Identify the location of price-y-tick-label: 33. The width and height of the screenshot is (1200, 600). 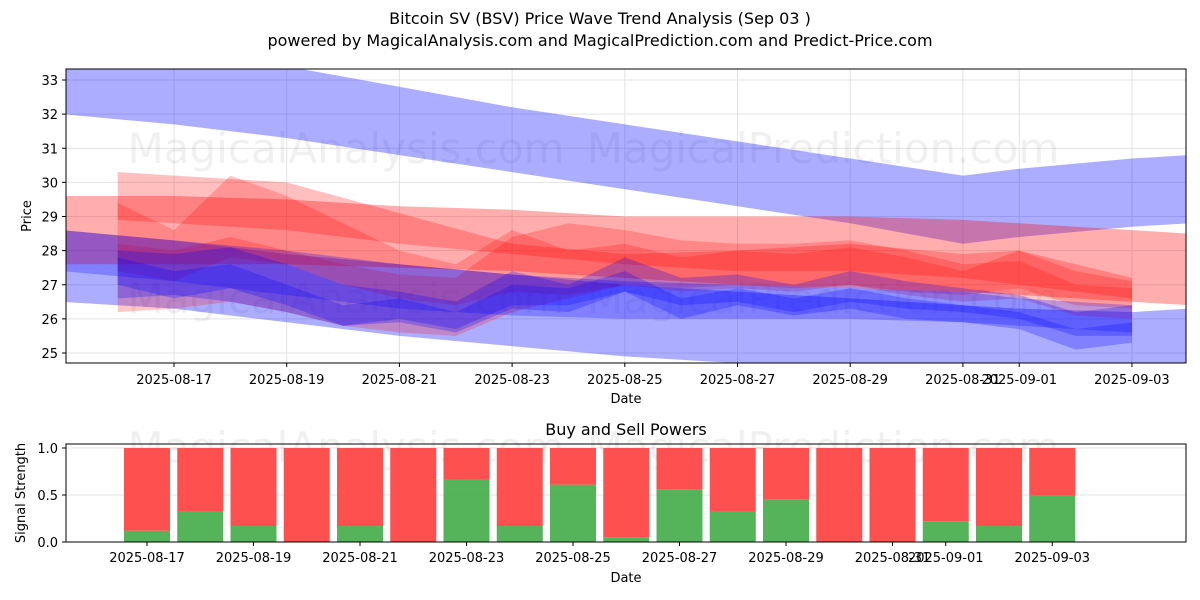
(49, 81).